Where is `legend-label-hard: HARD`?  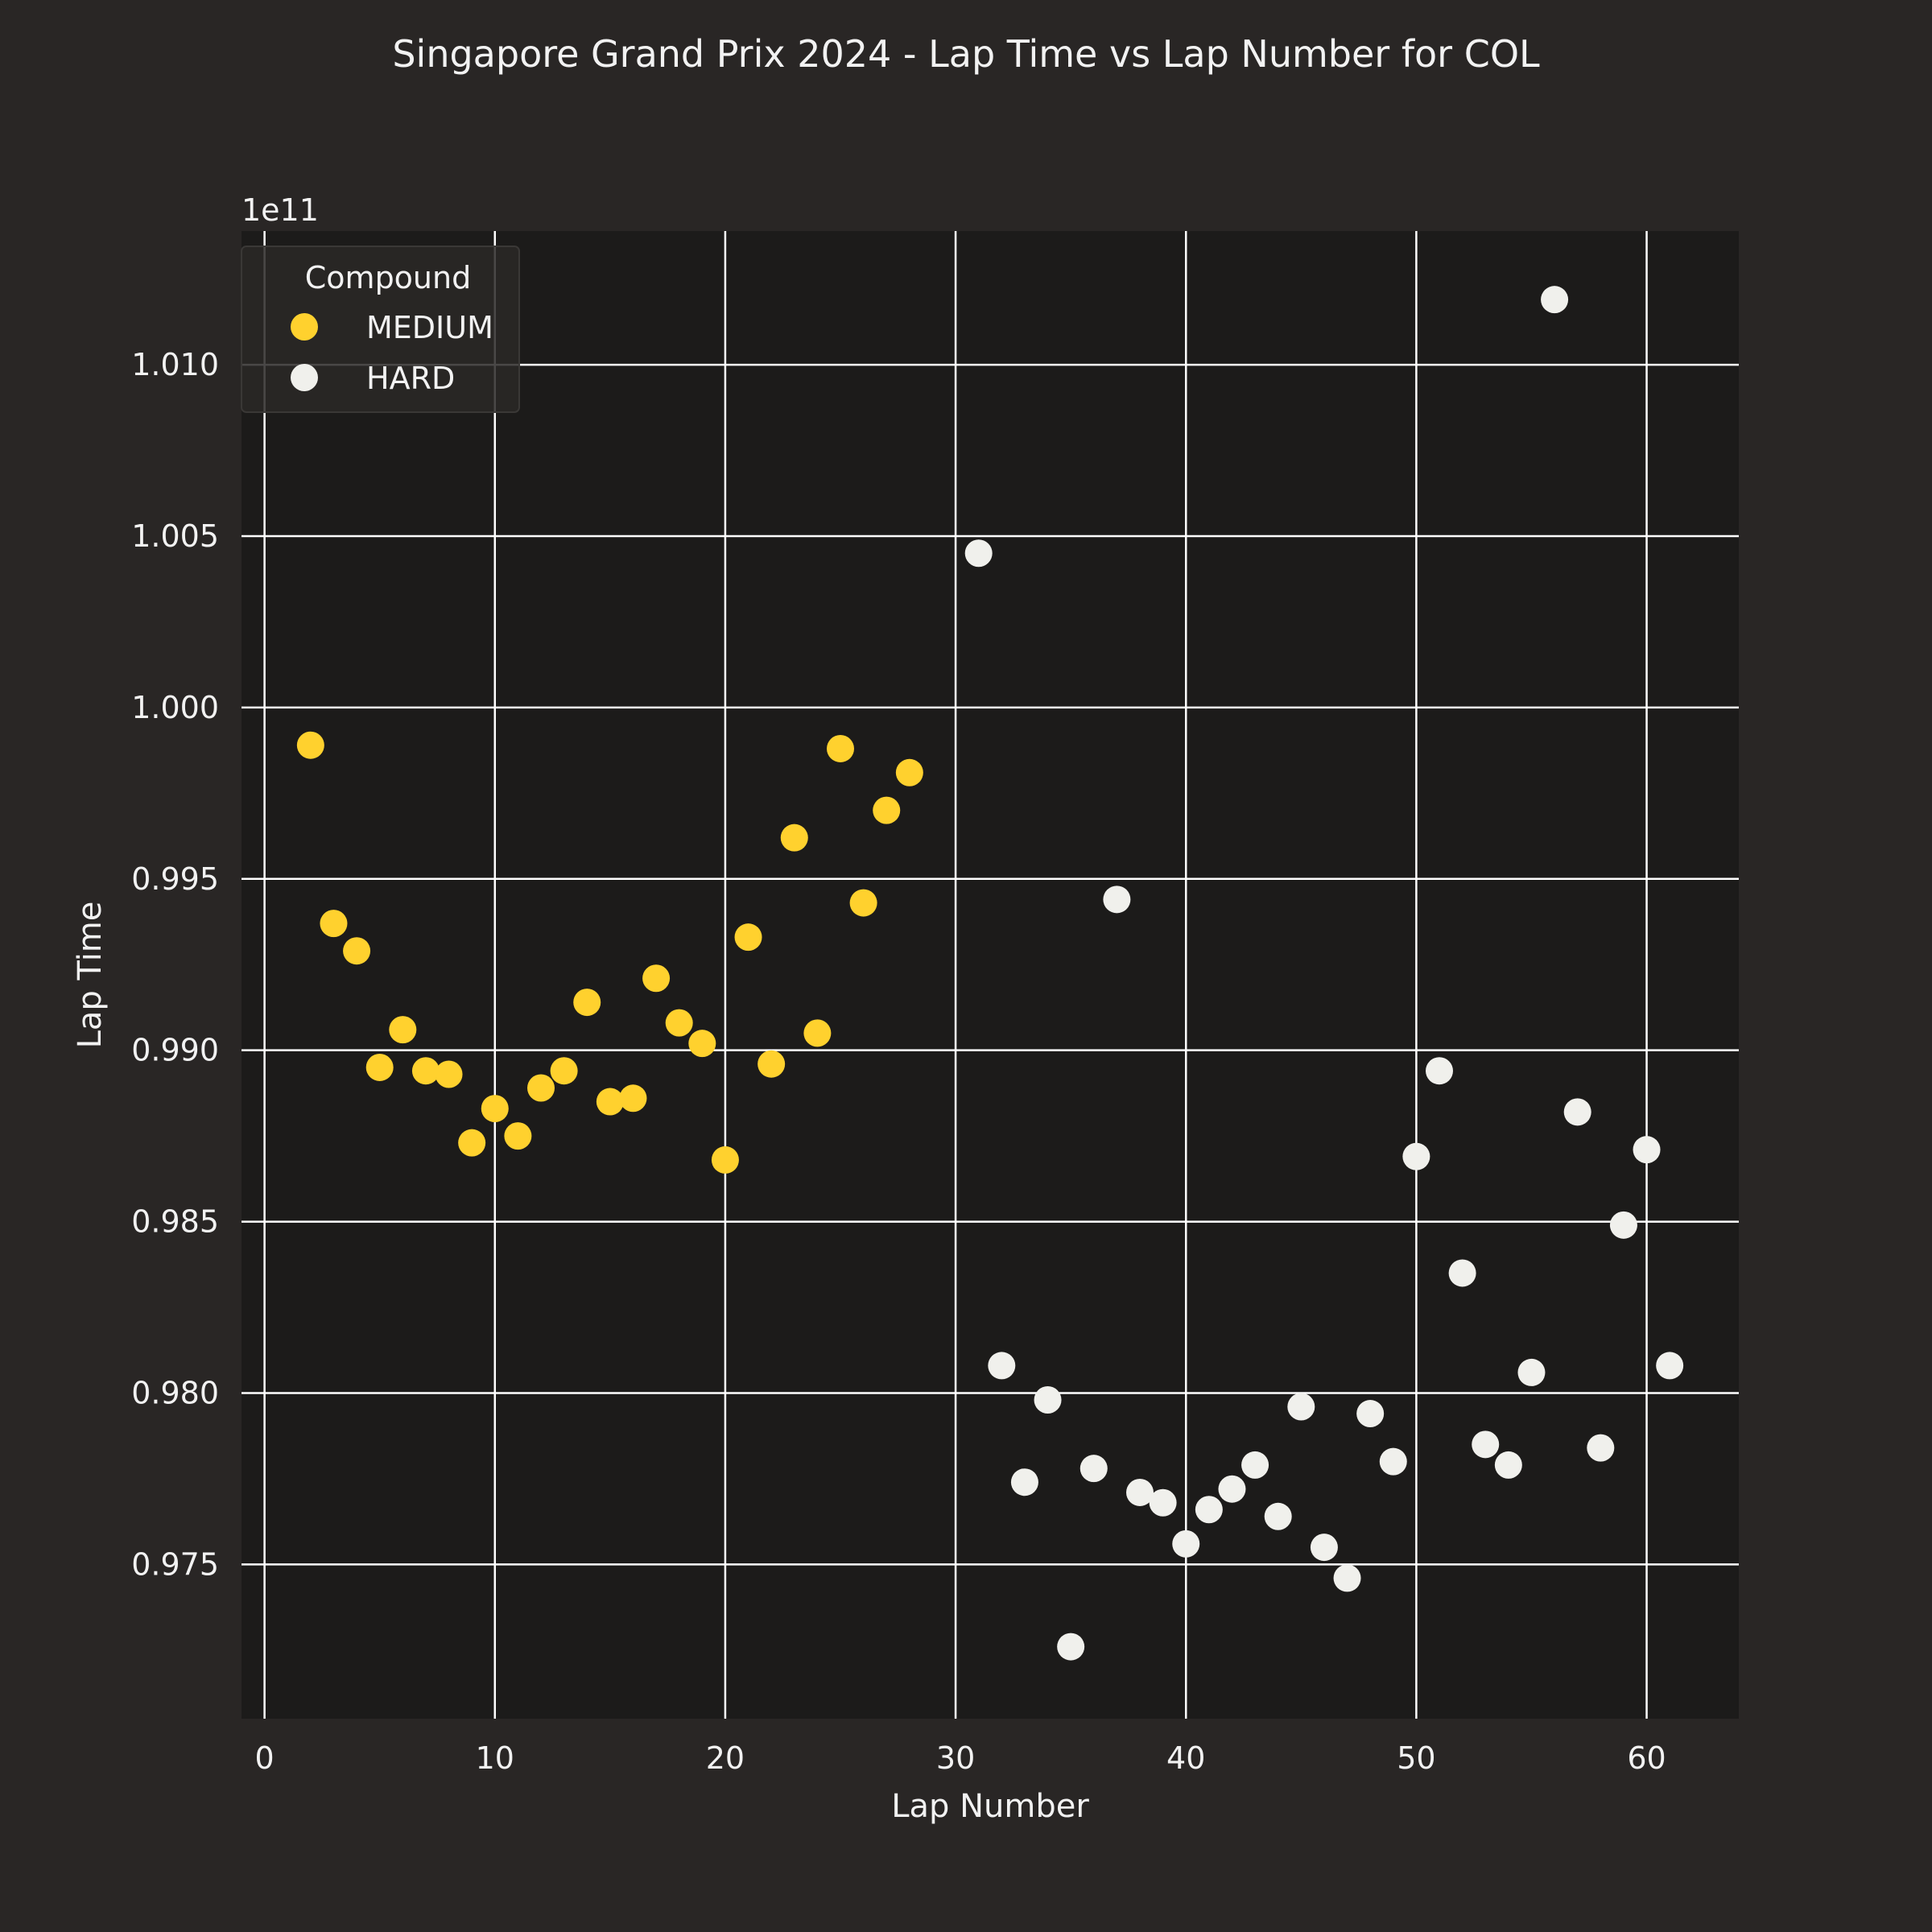
legend-label-hard: HARD is located at coordinates (410, 378).